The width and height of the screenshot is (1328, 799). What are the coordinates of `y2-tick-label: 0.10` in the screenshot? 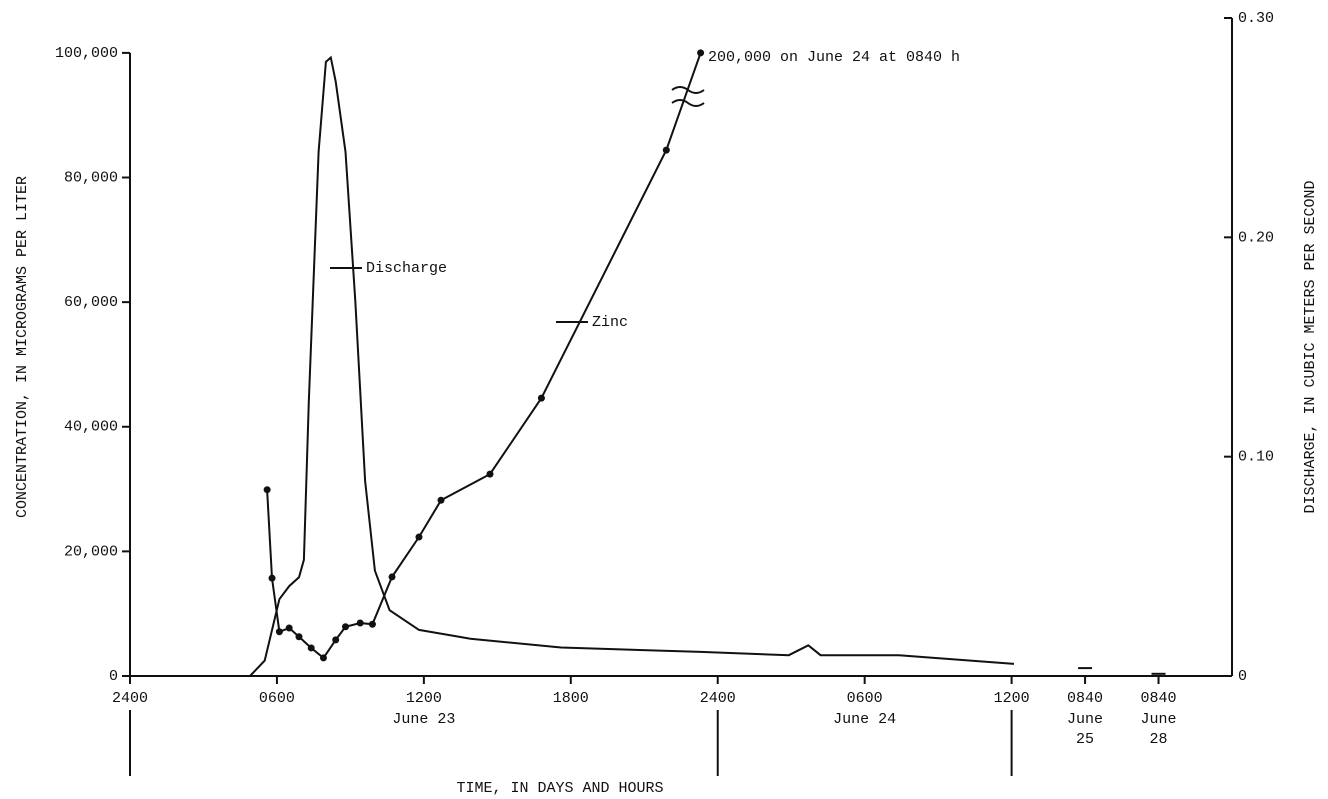 It's located at (1256, 457).